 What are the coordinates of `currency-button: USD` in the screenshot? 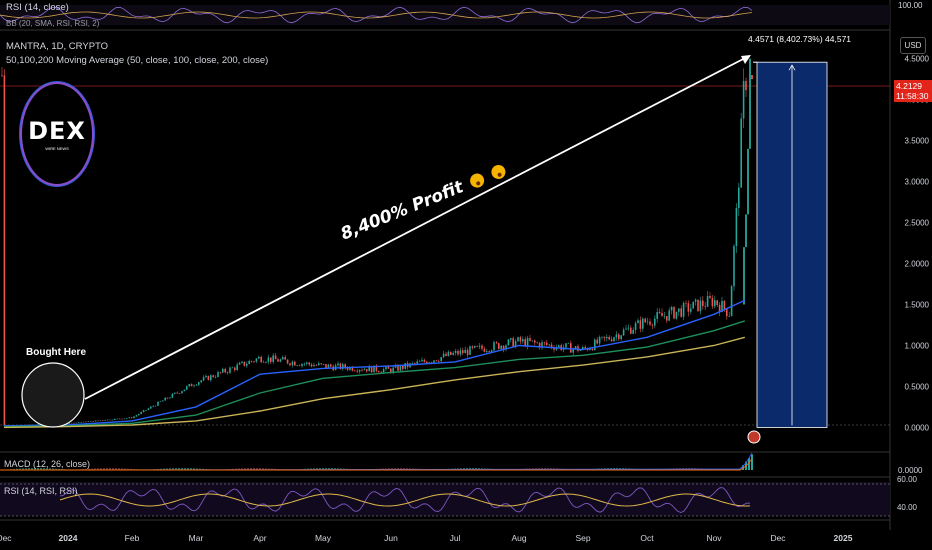 It's located at (913, 45).